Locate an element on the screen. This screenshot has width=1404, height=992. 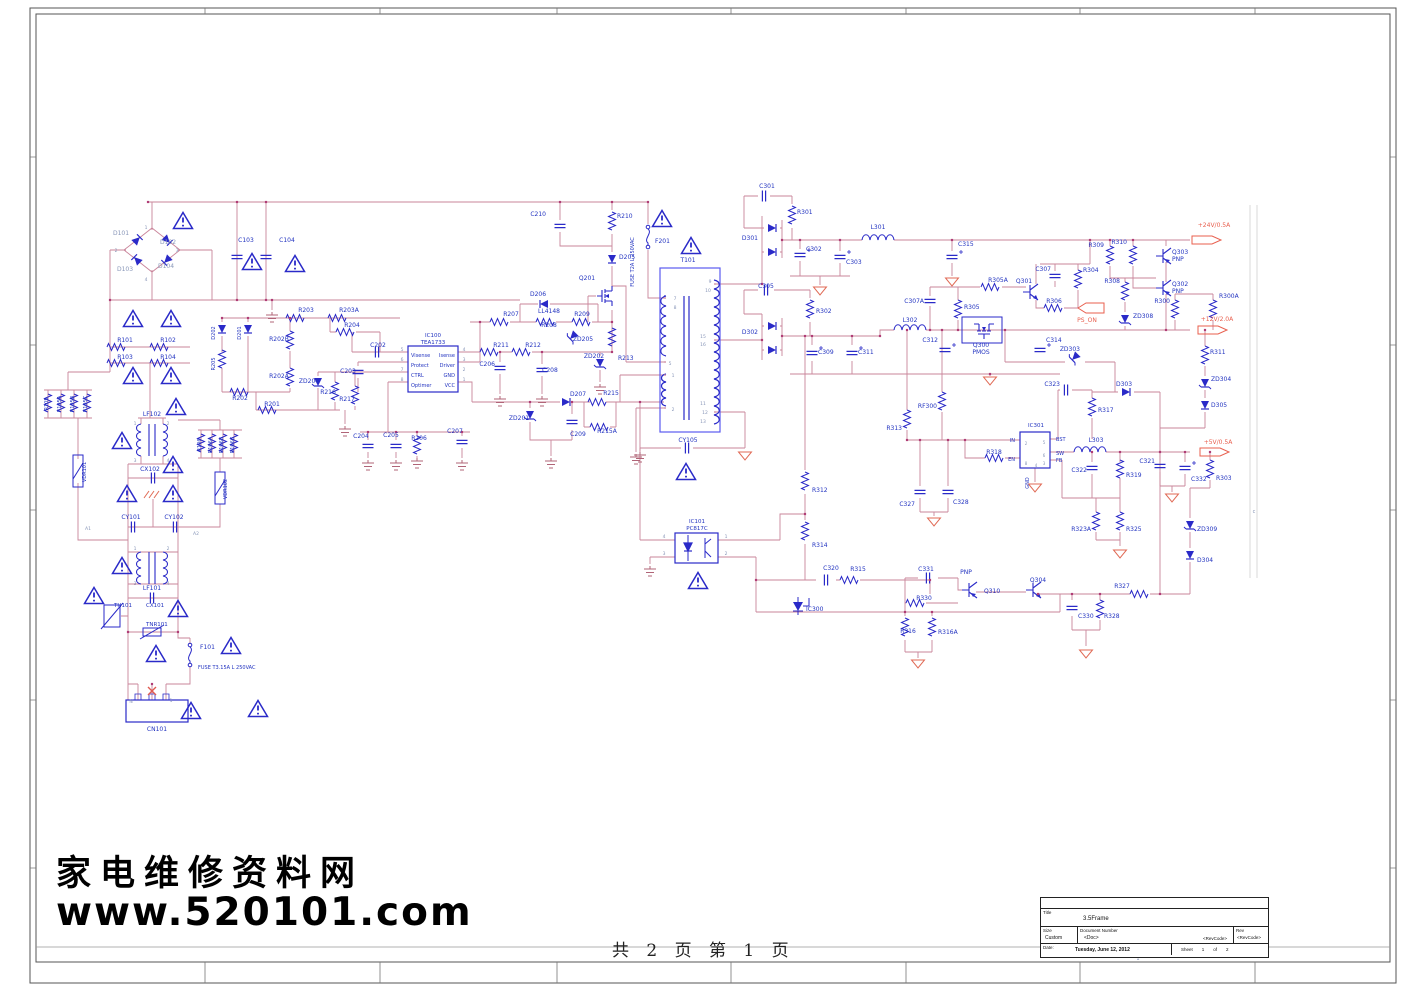
sheet-label: Sheet is located at coordinates (1187, 949).